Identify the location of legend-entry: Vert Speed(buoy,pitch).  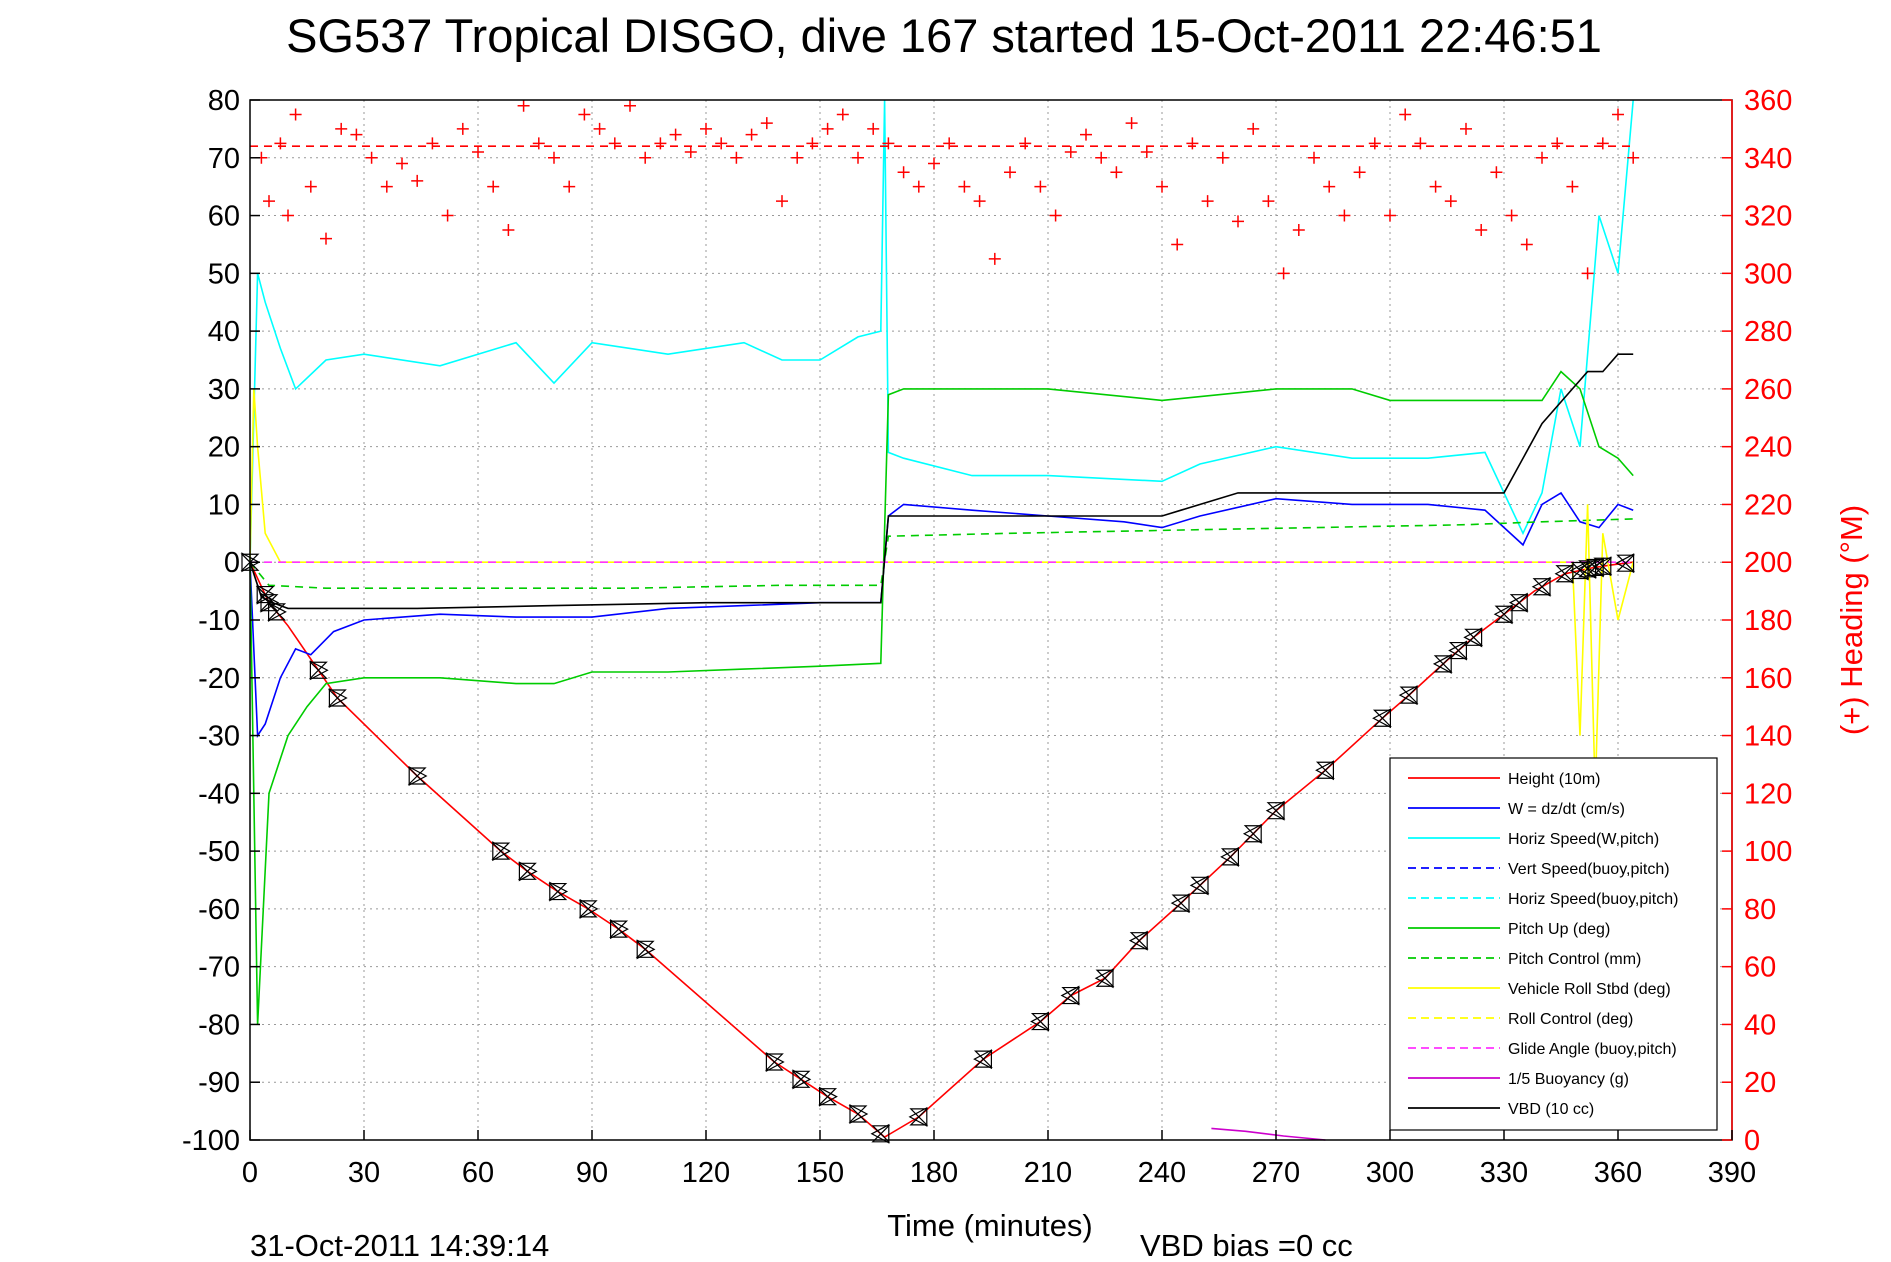
(1589, 869).